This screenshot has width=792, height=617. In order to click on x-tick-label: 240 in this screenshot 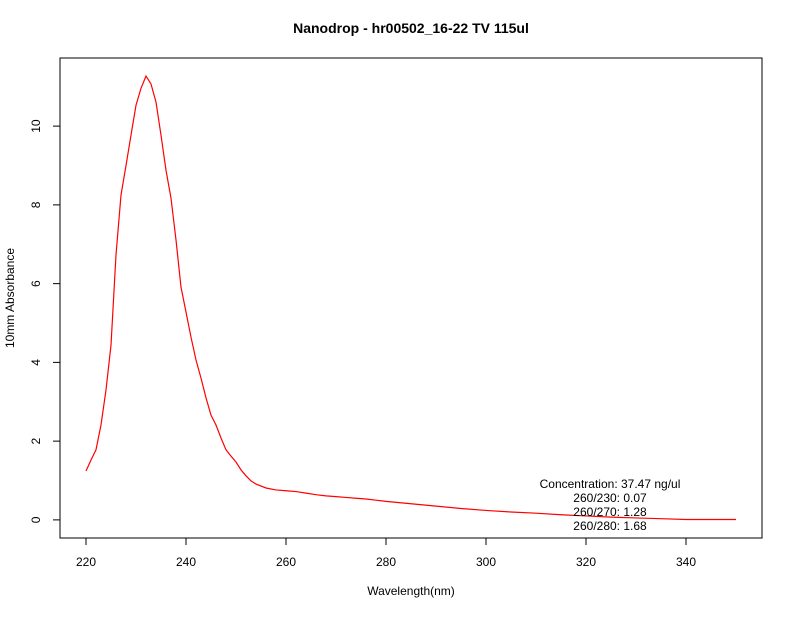, I will do `click(186, 562)`.